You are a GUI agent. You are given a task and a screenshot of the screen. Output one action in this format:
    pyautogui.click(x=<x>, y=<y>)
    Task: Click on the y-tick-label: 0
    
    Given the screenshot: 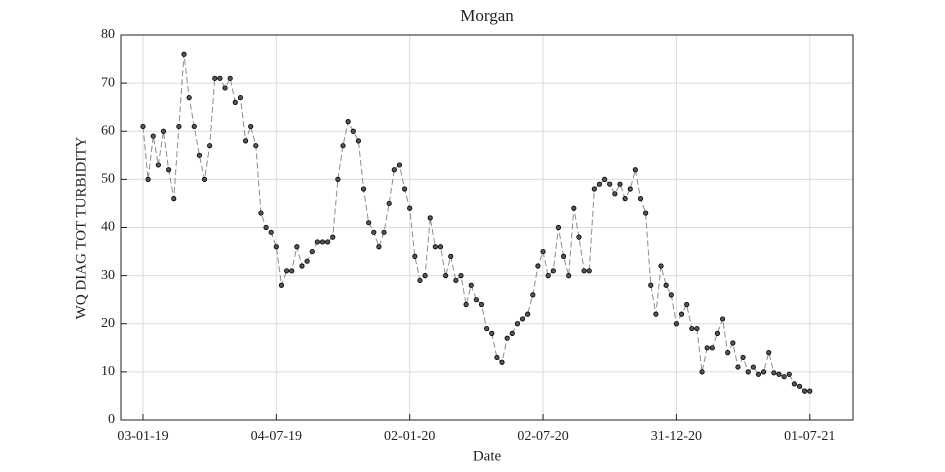 What is the action you would take?
    pyautogui.click(x=111, y=419)
    